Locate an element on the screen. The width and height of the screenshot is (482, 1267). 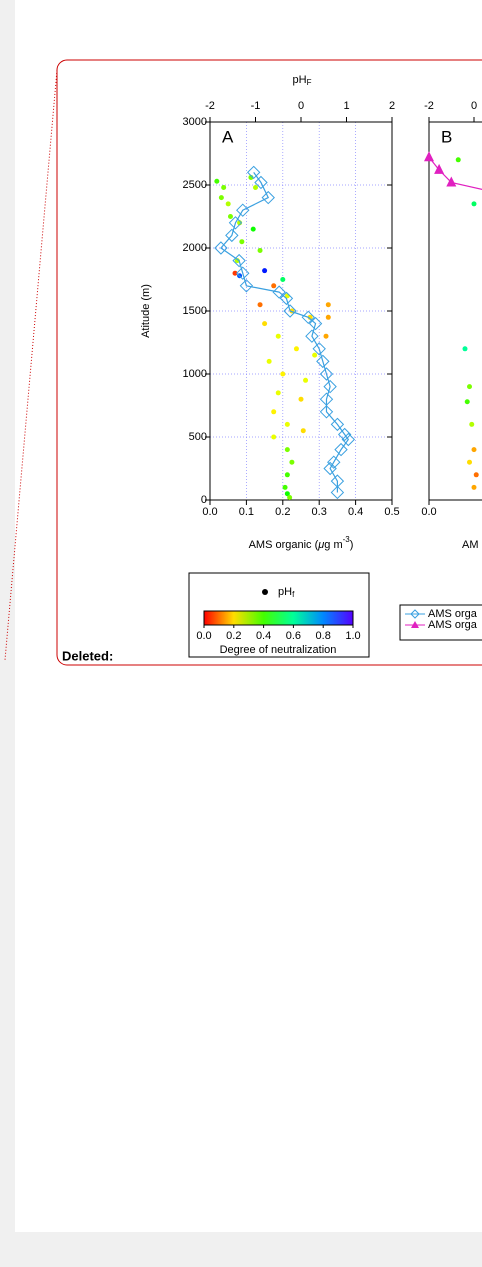
colorbar-marker-label: pHf is located at coordinates (286, 592).